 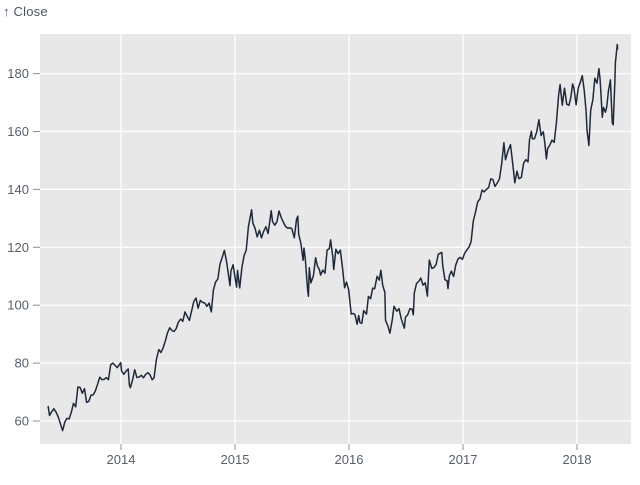 I want to click on y-tick-label: 60, so click(x=22, y=421).